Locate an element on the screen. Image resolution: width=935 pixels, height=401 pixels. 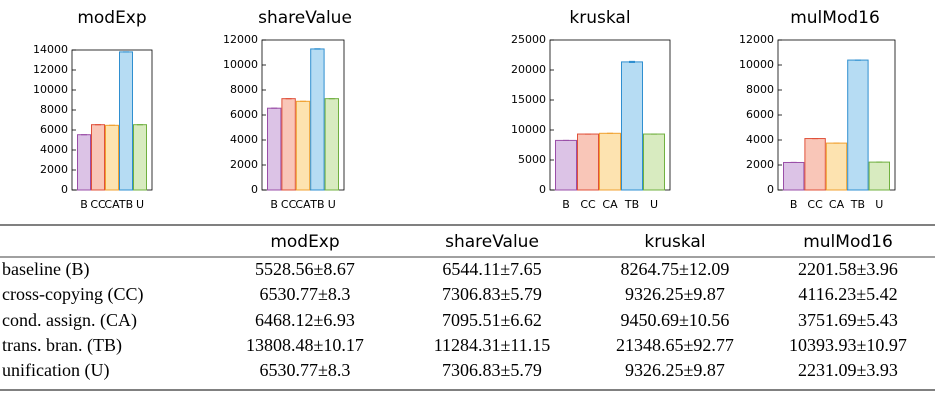
column-header: kruskal is located at coordinates (674, 242).